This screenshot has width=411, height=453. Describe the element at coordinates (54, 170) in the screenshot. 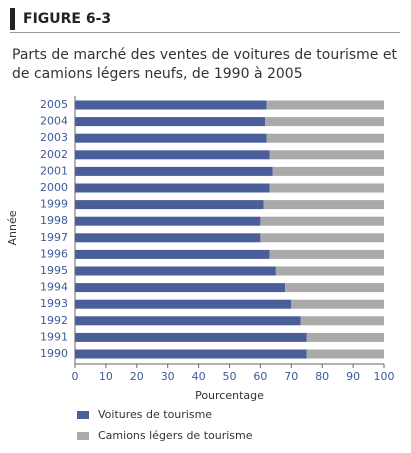

I see `y-tick-label: 2001` at that location.